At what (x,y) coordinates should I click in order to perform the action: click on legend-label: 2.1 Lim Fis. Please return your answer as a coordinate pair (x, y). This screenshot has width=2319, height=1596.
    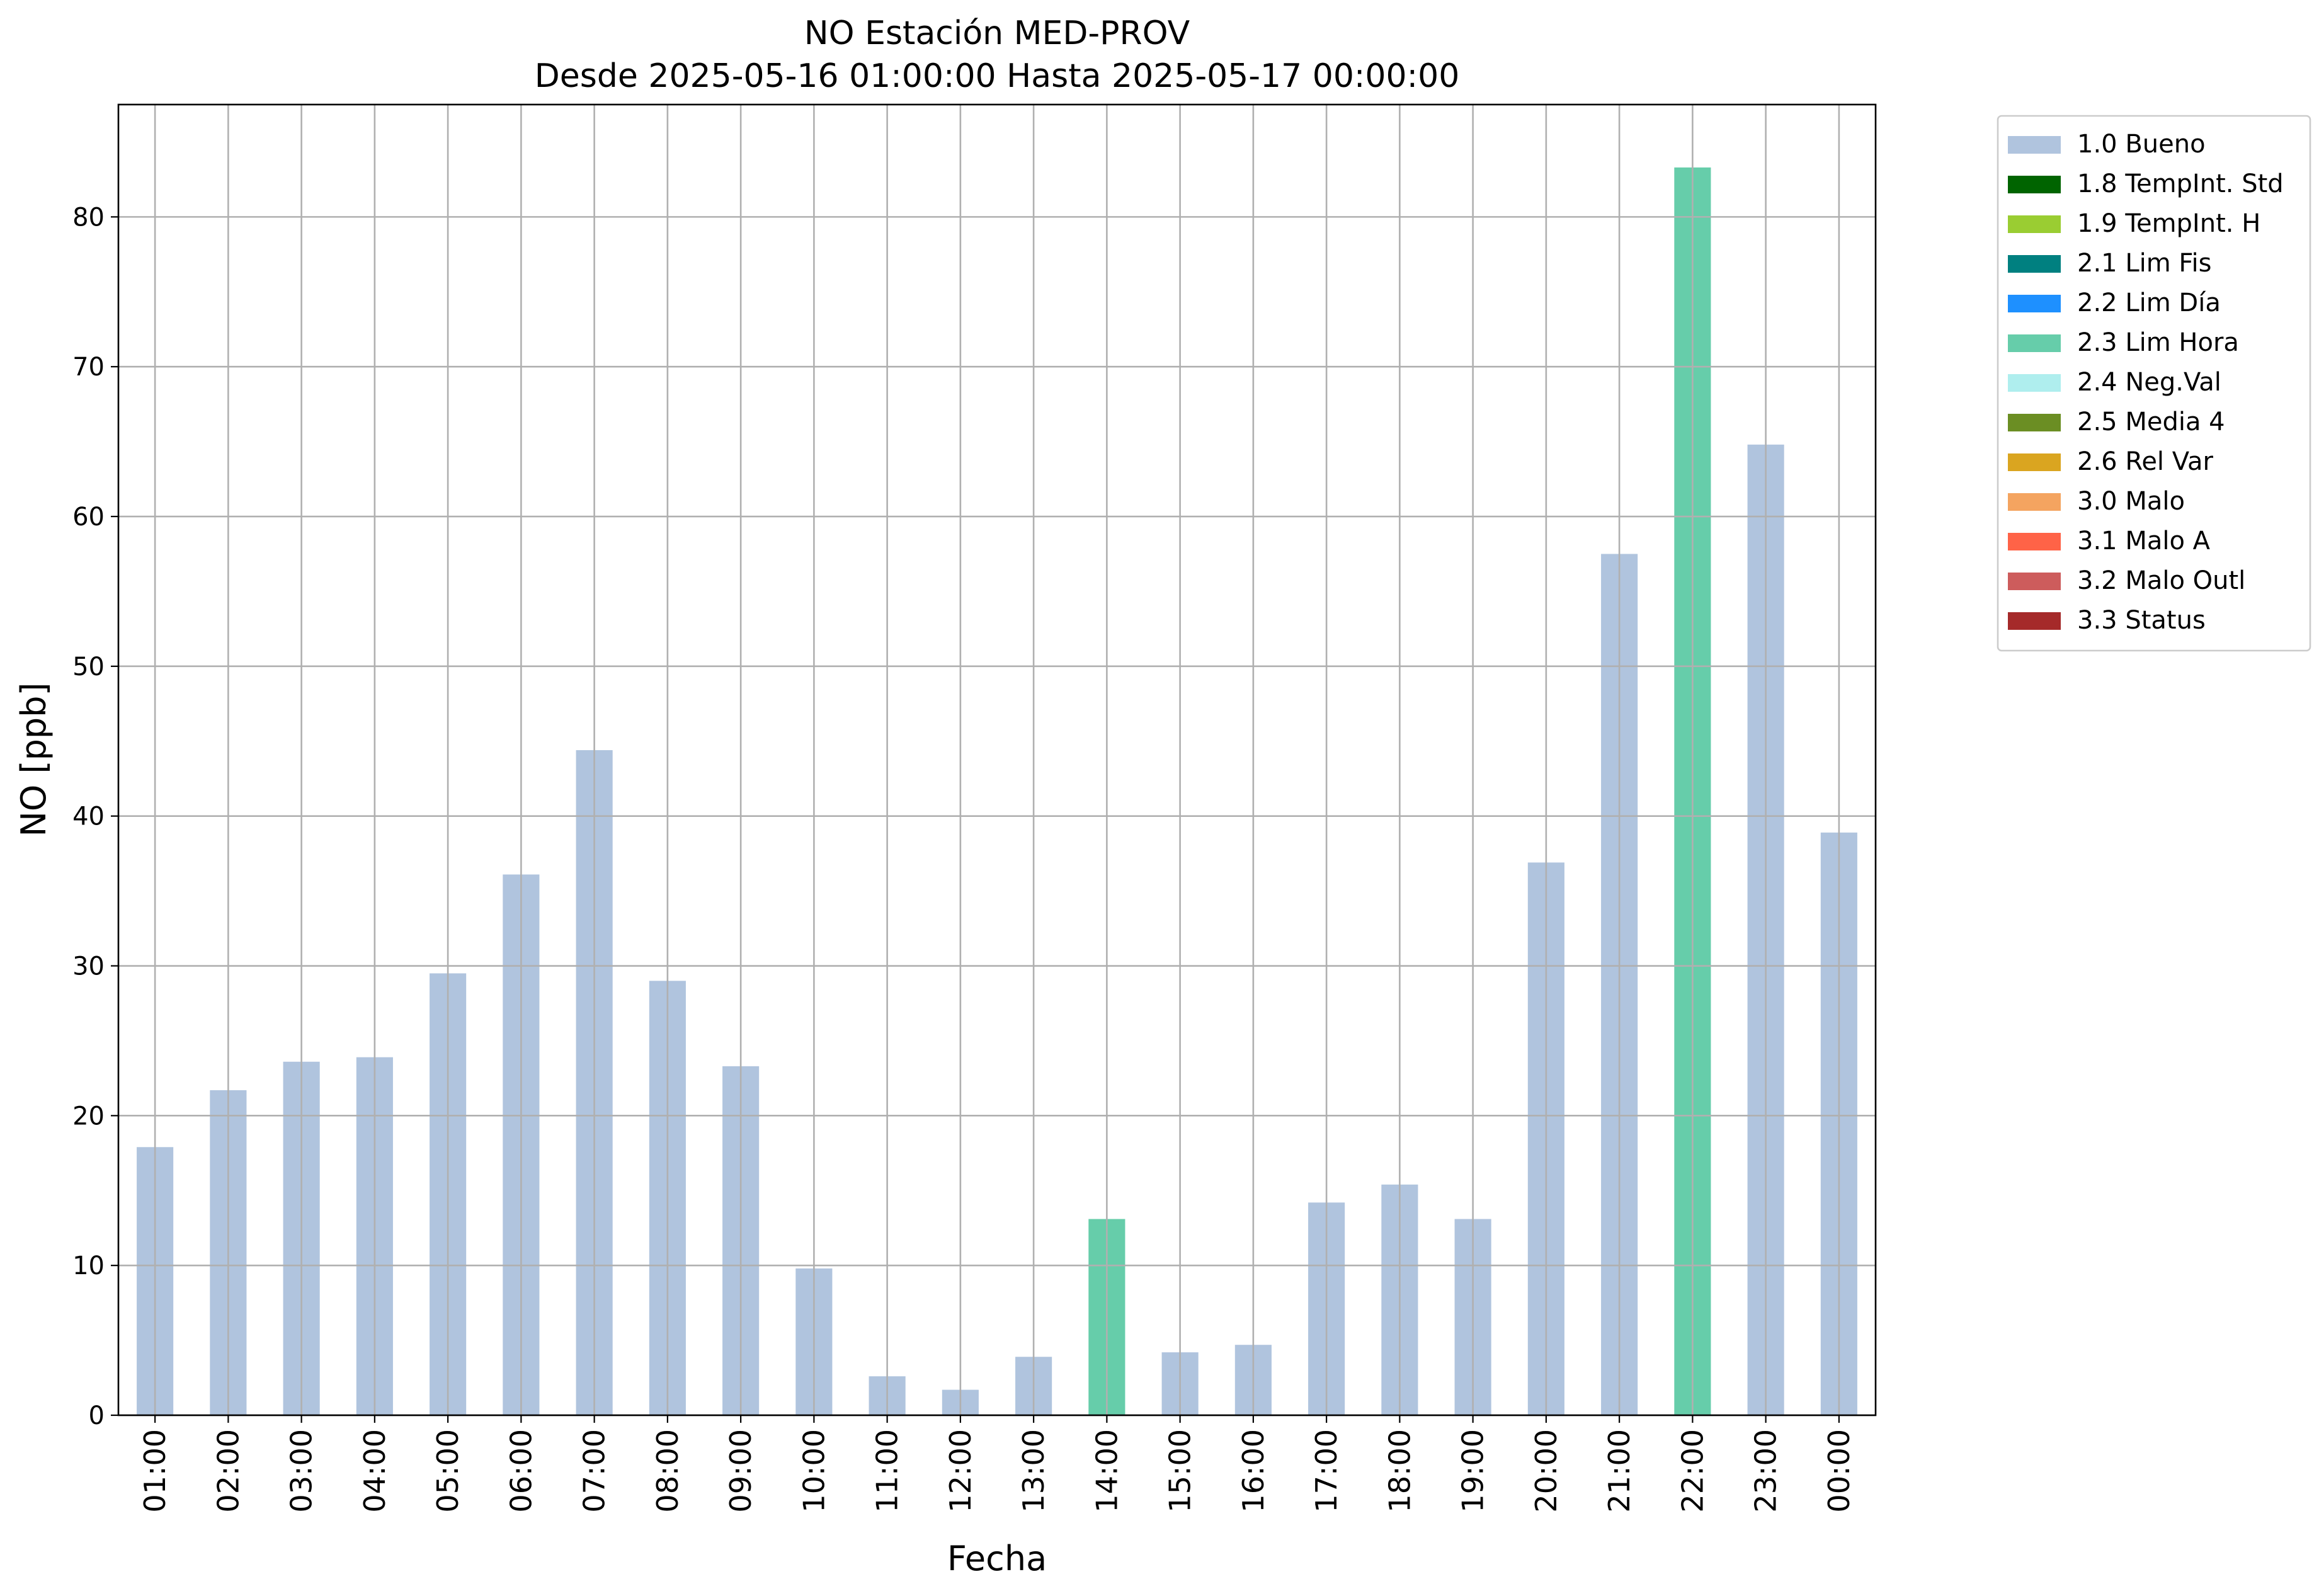
    Looking at the image, I should click on (2144, 263).